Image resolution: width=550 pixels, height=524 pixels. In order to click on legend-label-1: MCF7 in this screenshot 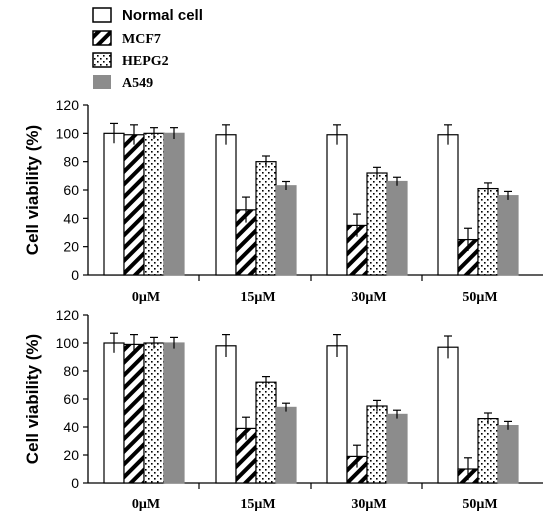, I will do `click(141, 39)`.